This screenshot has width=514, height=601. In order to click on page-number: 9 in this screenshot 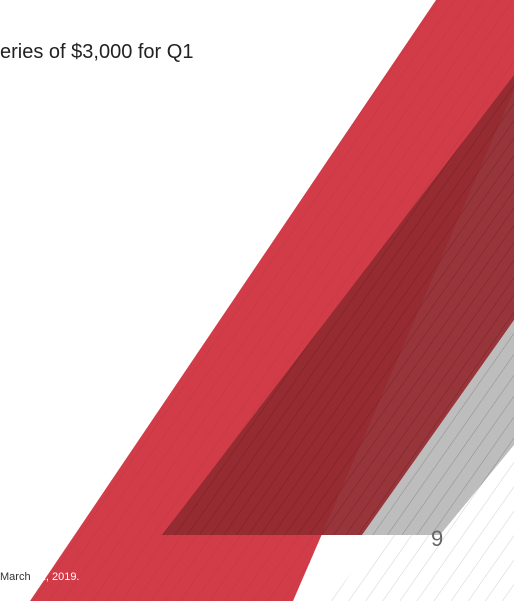, I will do `click(437, 538)`.